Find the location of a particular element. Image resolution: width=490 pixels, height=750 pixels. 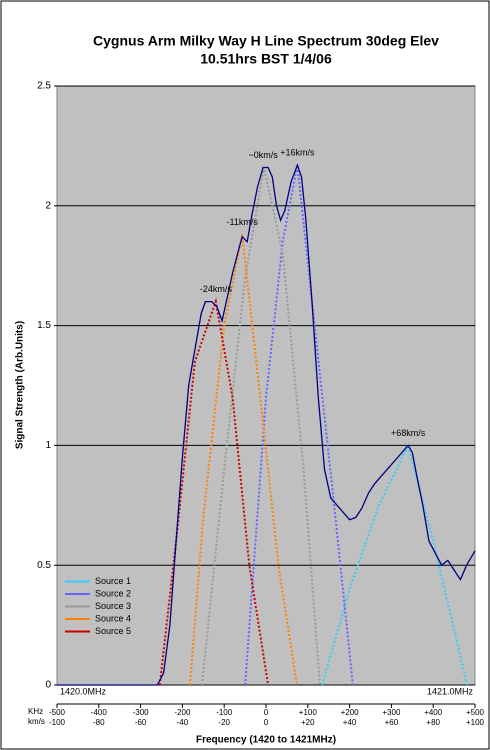

legend-label: Source 4 is located at coordinates (113, 618).